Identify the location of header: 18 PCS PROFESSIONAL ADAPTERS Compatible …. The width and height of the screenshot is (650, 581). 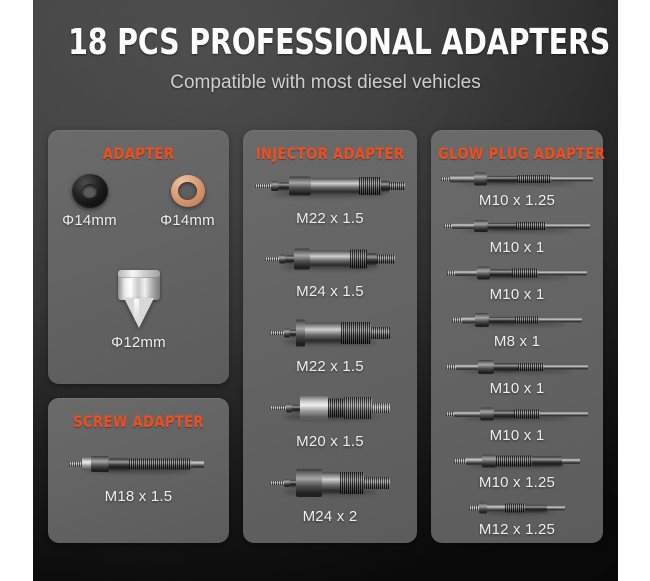
(325, 58).